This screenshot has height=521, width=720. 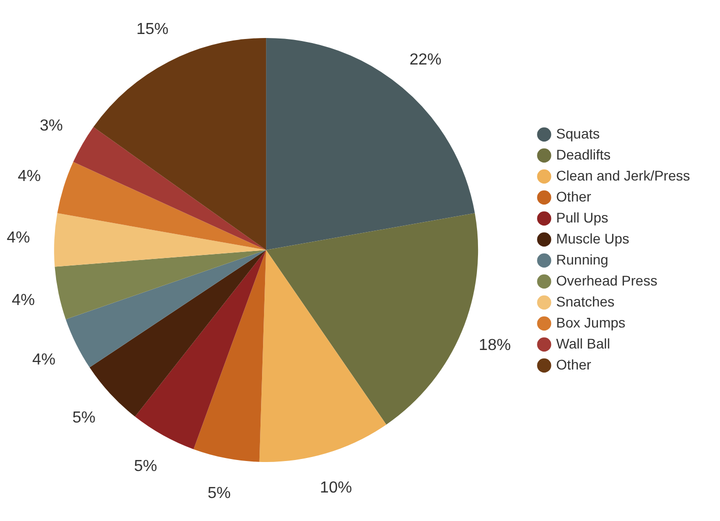 What do you see at coordinates (623, 175) in the screenshot?
I see `legend-label: Clean and Jerk/Press` at bounding box center [623, 175].